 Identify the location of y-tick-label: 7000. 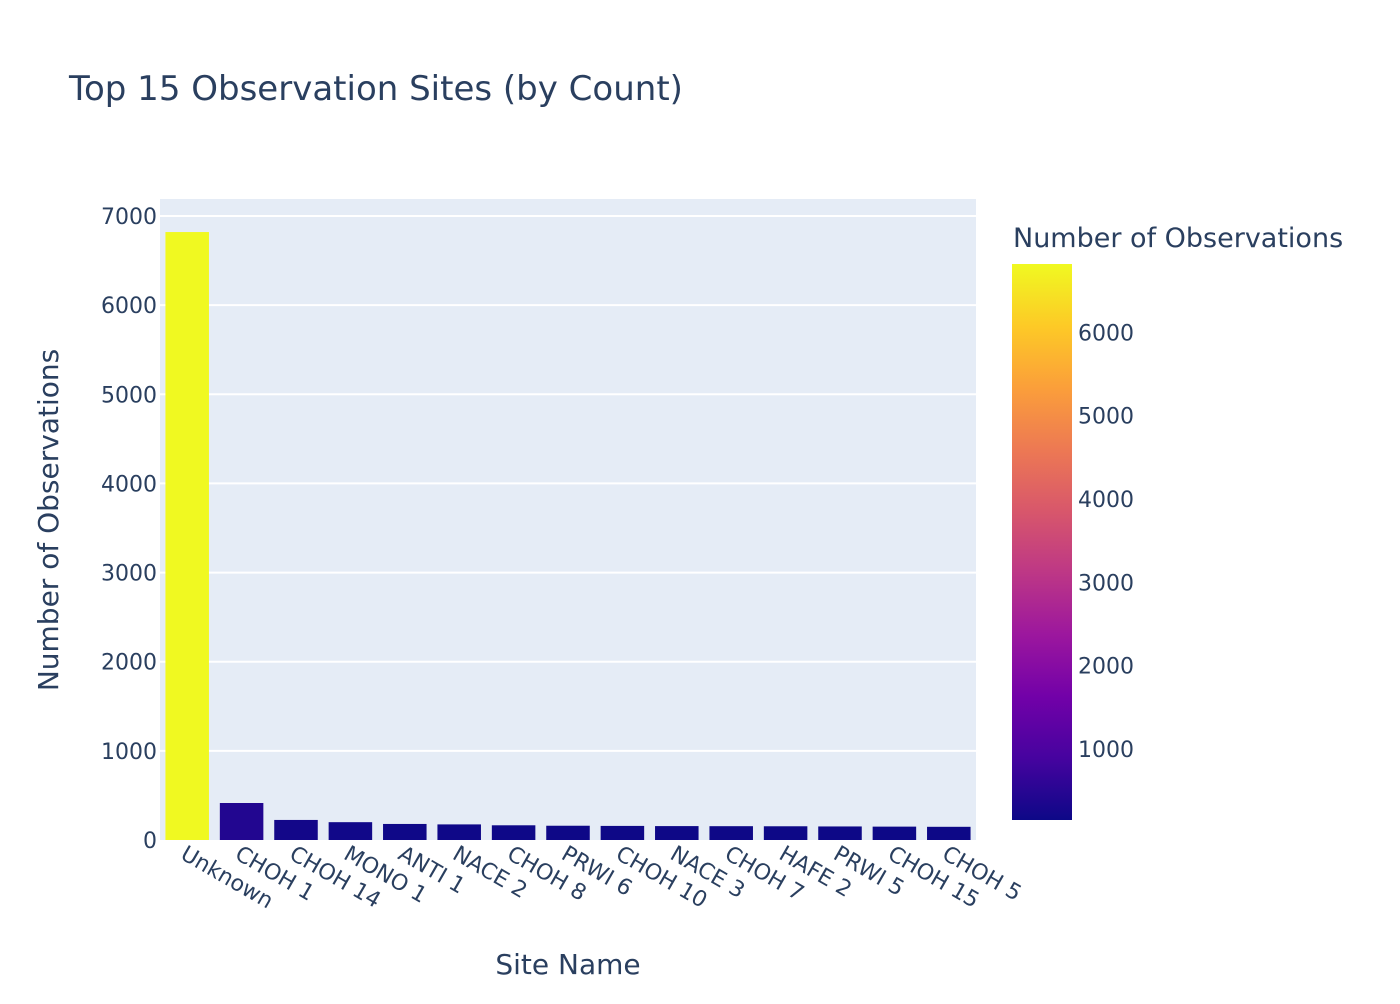
(129, 217).